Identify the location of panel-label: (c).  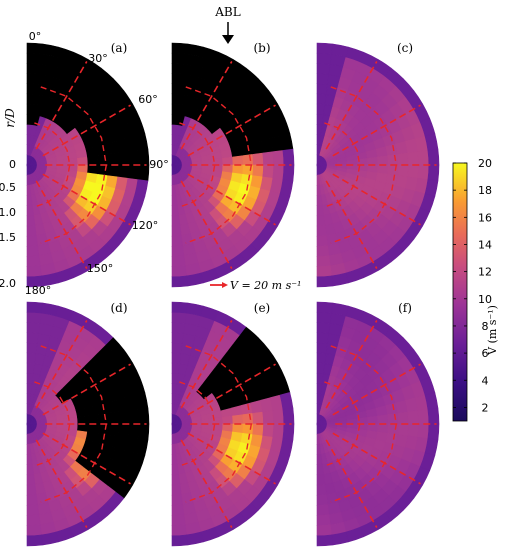
(405, 48).